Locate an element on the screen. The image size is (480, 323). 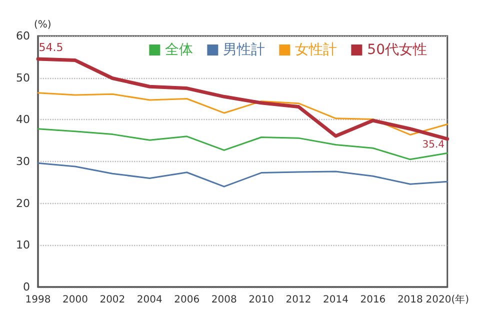
x-tick-label: 2010 is located at coordinates (261, 300).